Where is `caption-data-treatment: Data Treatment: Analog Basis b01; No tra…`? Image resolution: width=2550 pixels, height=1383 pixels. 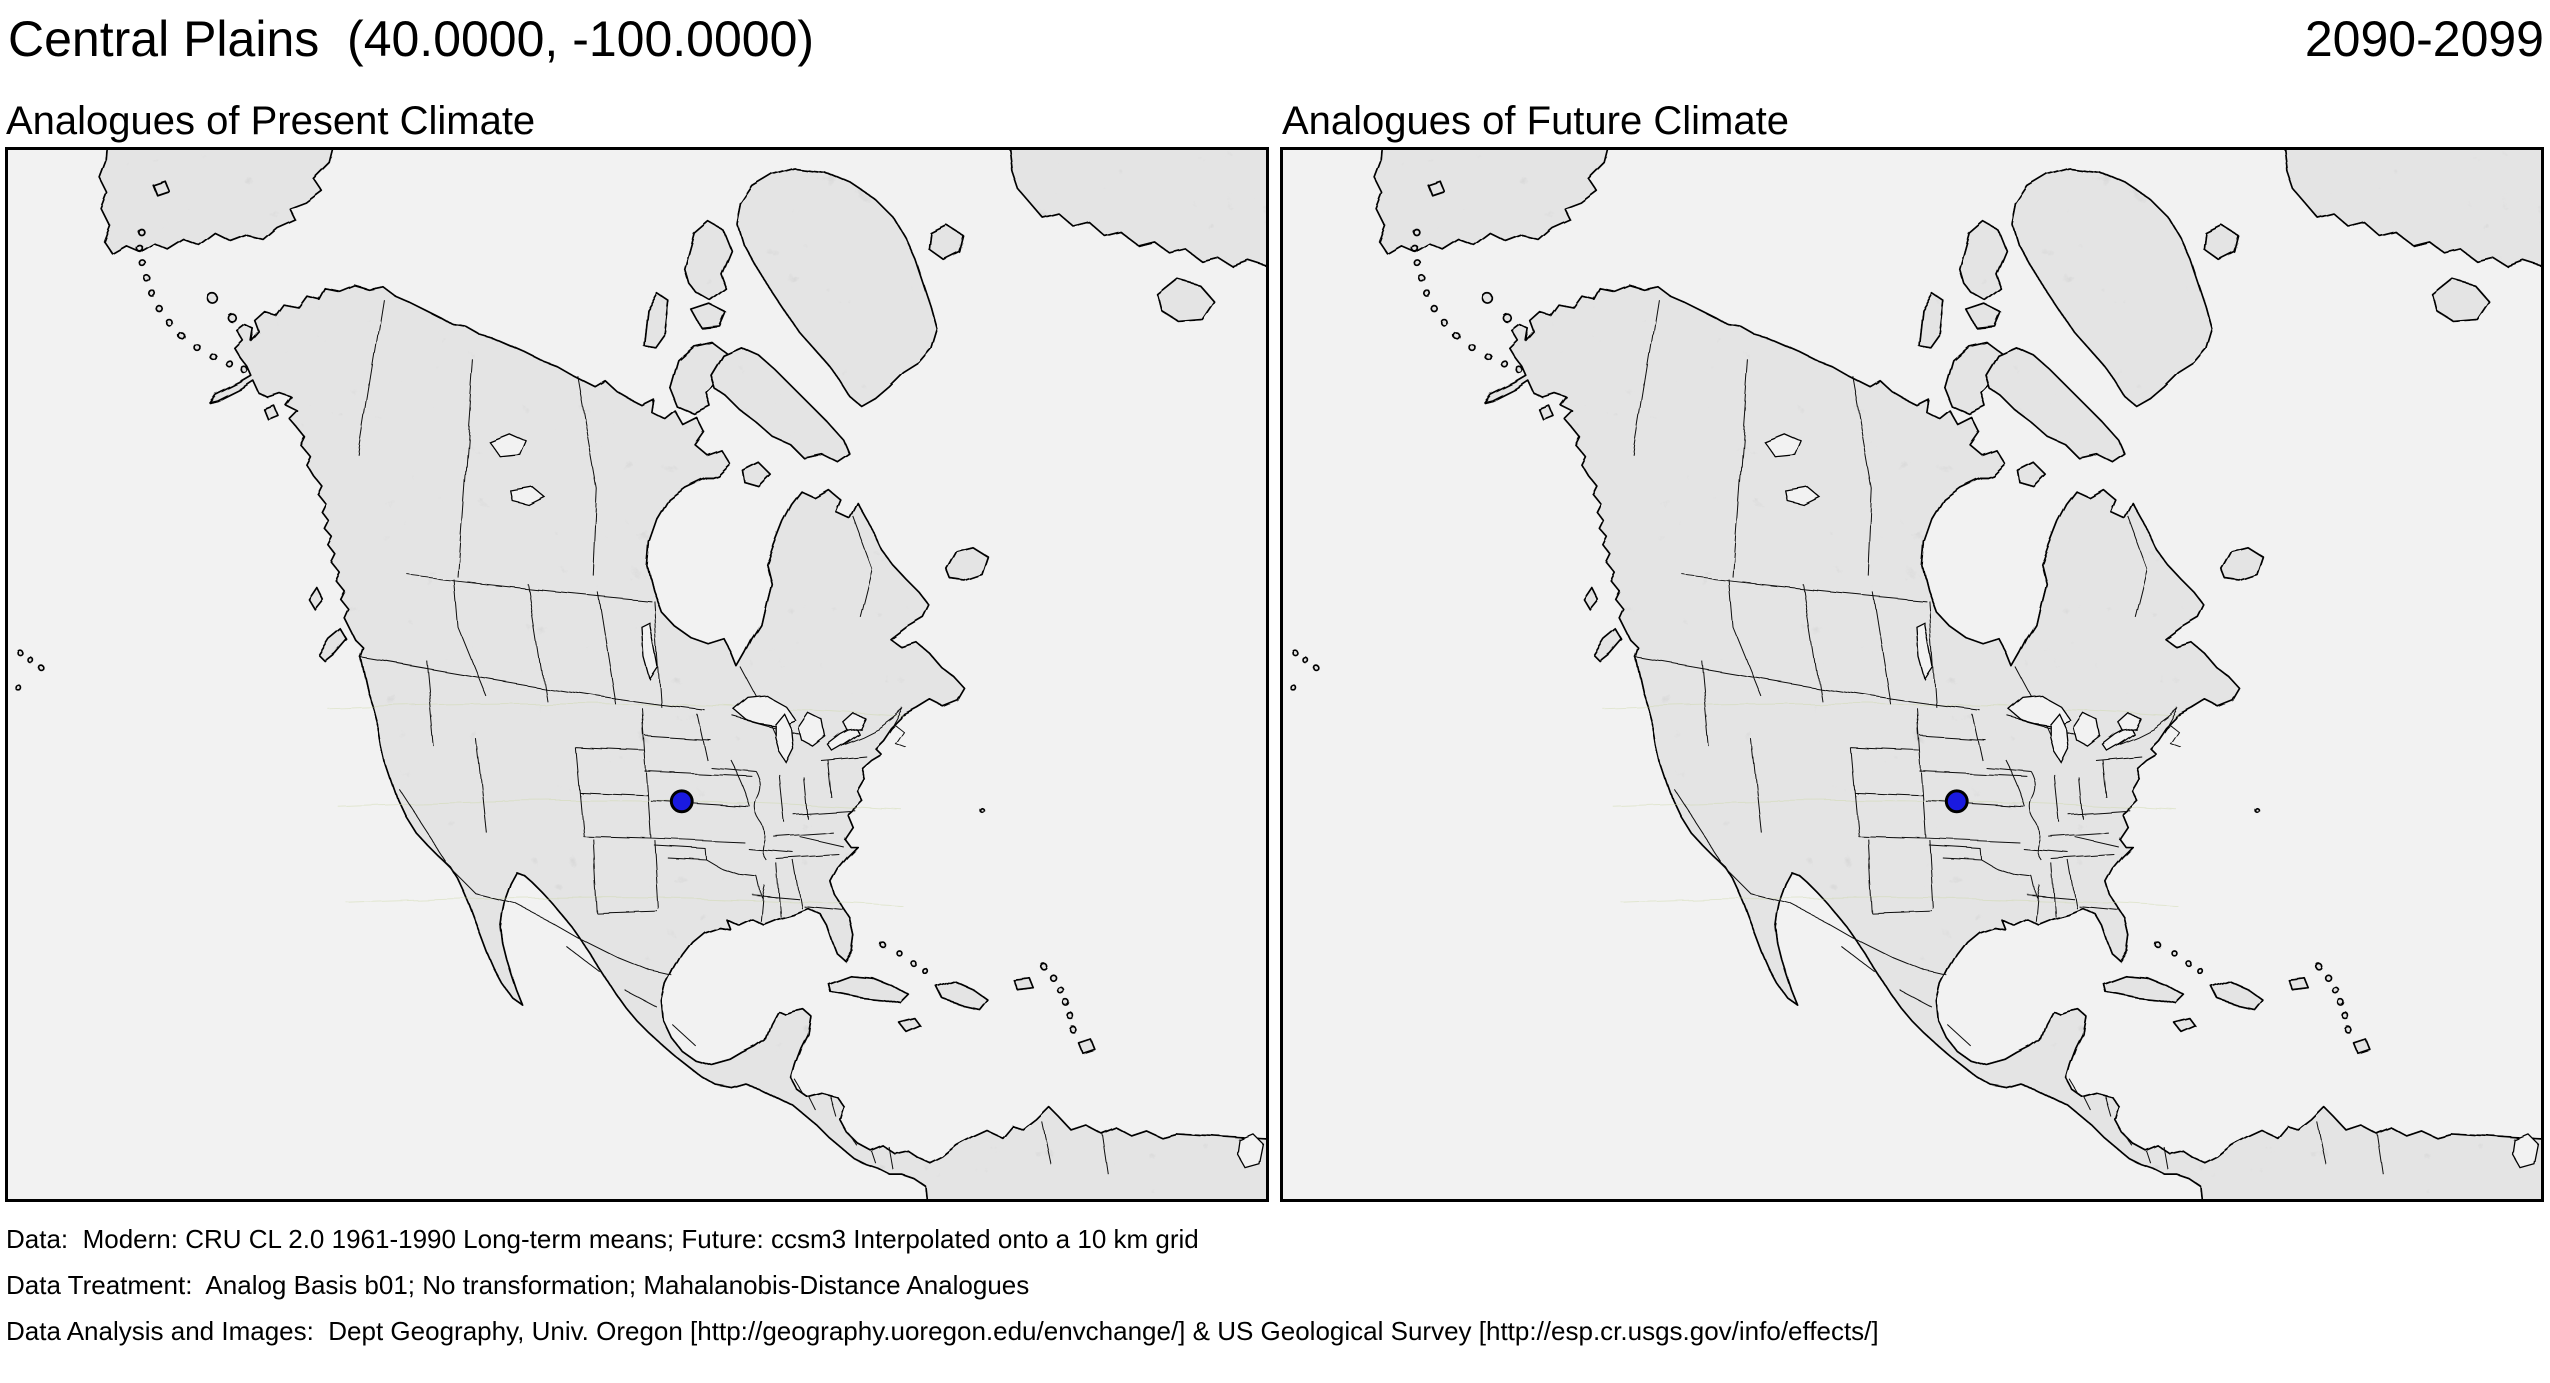 caption-data-treatment: Data Treatment: Analog Basis b01; No tra… is located at coordinates (518, 1285).